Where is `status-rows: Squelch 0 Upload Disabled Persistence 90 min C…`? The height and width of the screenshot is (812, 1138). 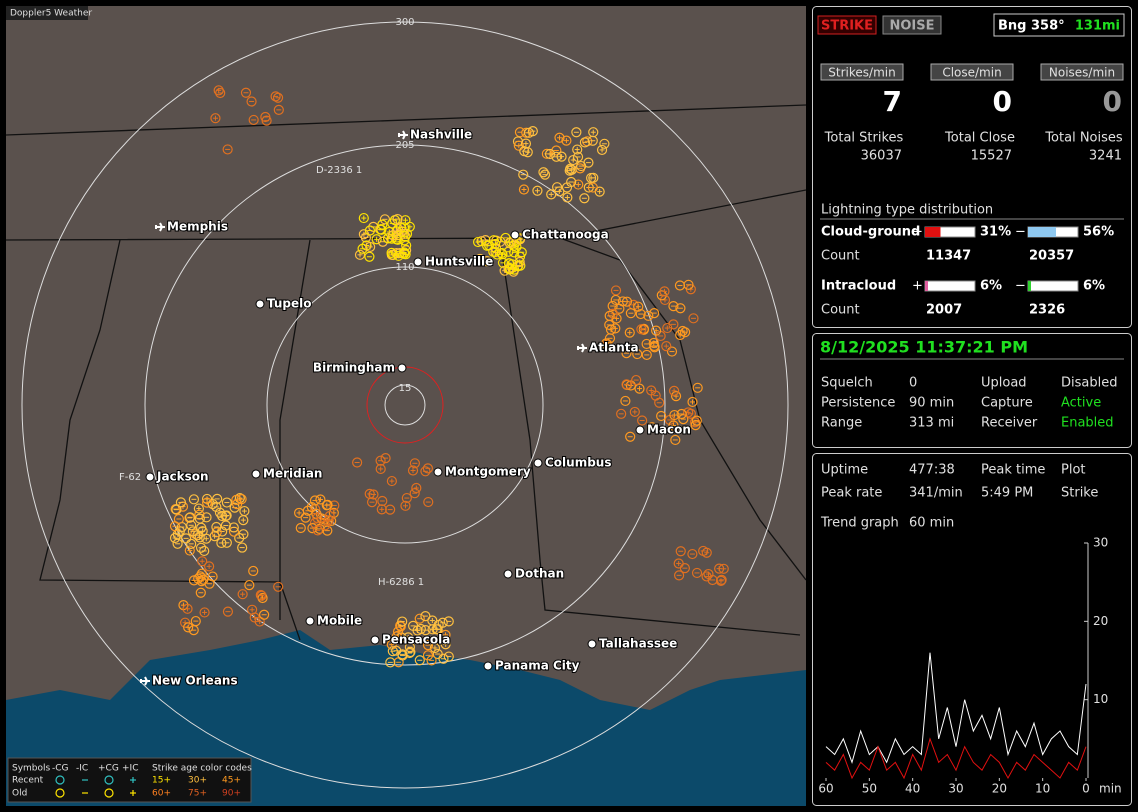 status-rows: Squelch 0 Upload Disabled Persistence 90 min C… is located at coordinates (969, 403).